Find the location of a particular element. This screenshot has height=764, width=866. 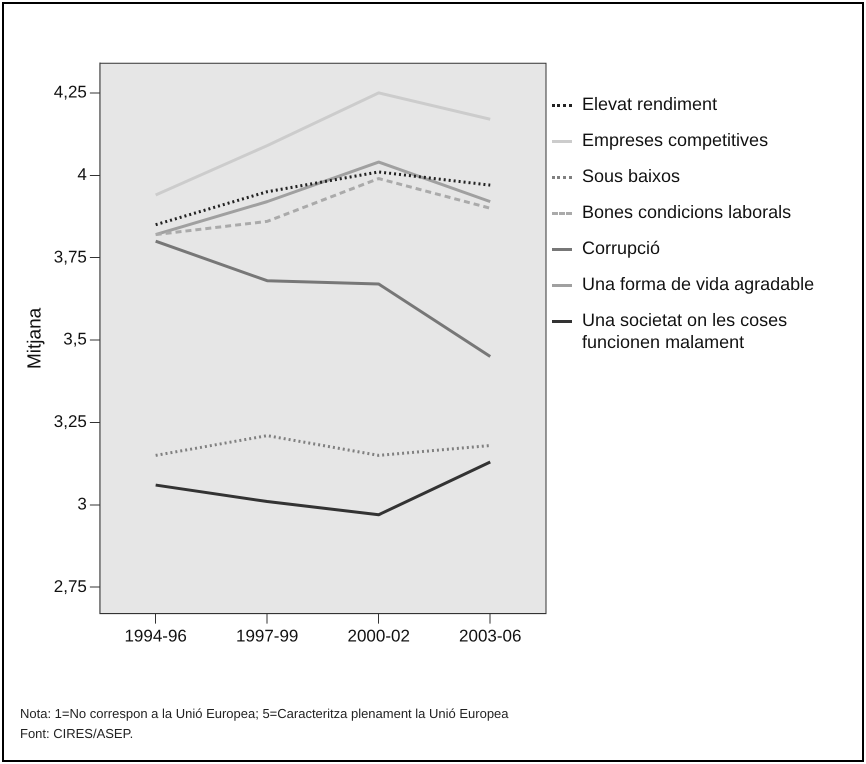

x-tick-label: 2003-06 is located at coordinates (490, 636).